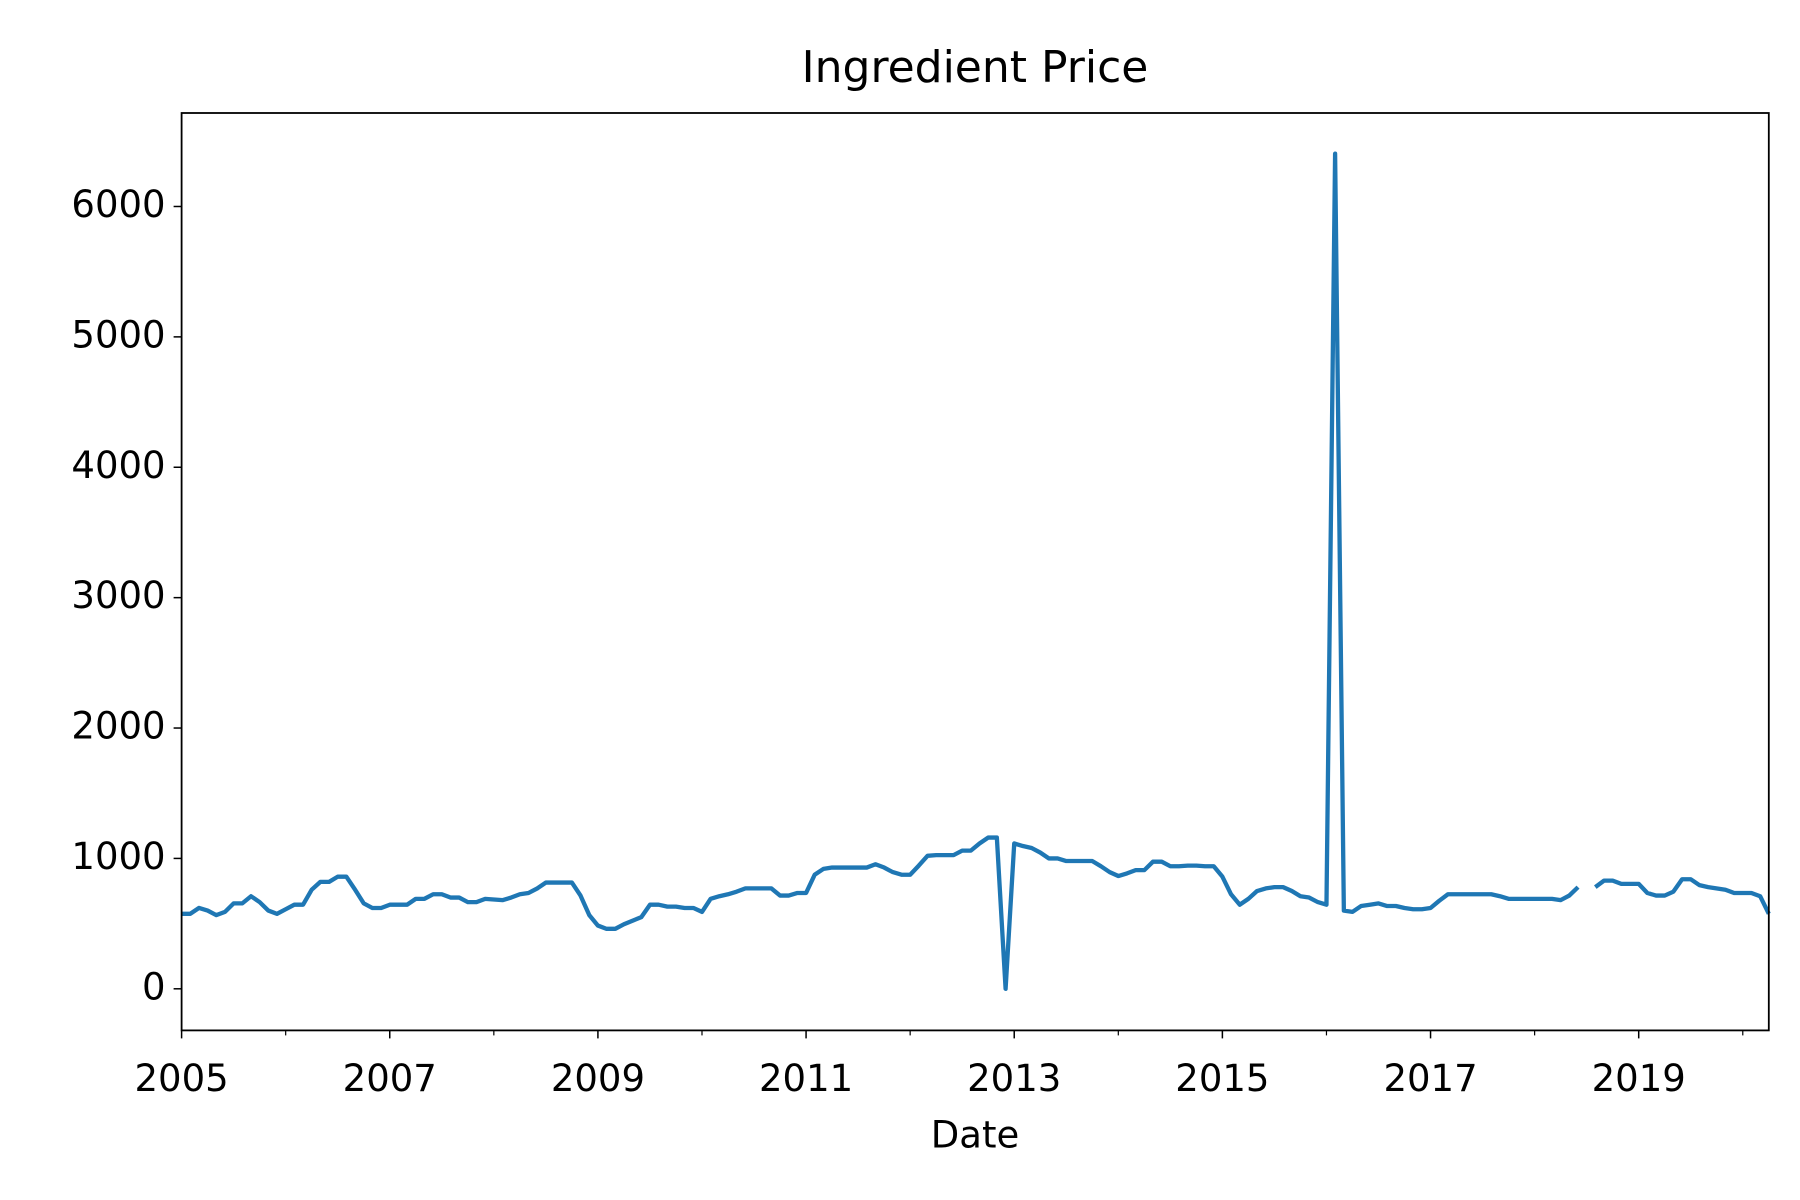 The height and width of the screenshot is (1200, 1800). I want to click on x-tick-label: 2015, so click(1222, 1078).